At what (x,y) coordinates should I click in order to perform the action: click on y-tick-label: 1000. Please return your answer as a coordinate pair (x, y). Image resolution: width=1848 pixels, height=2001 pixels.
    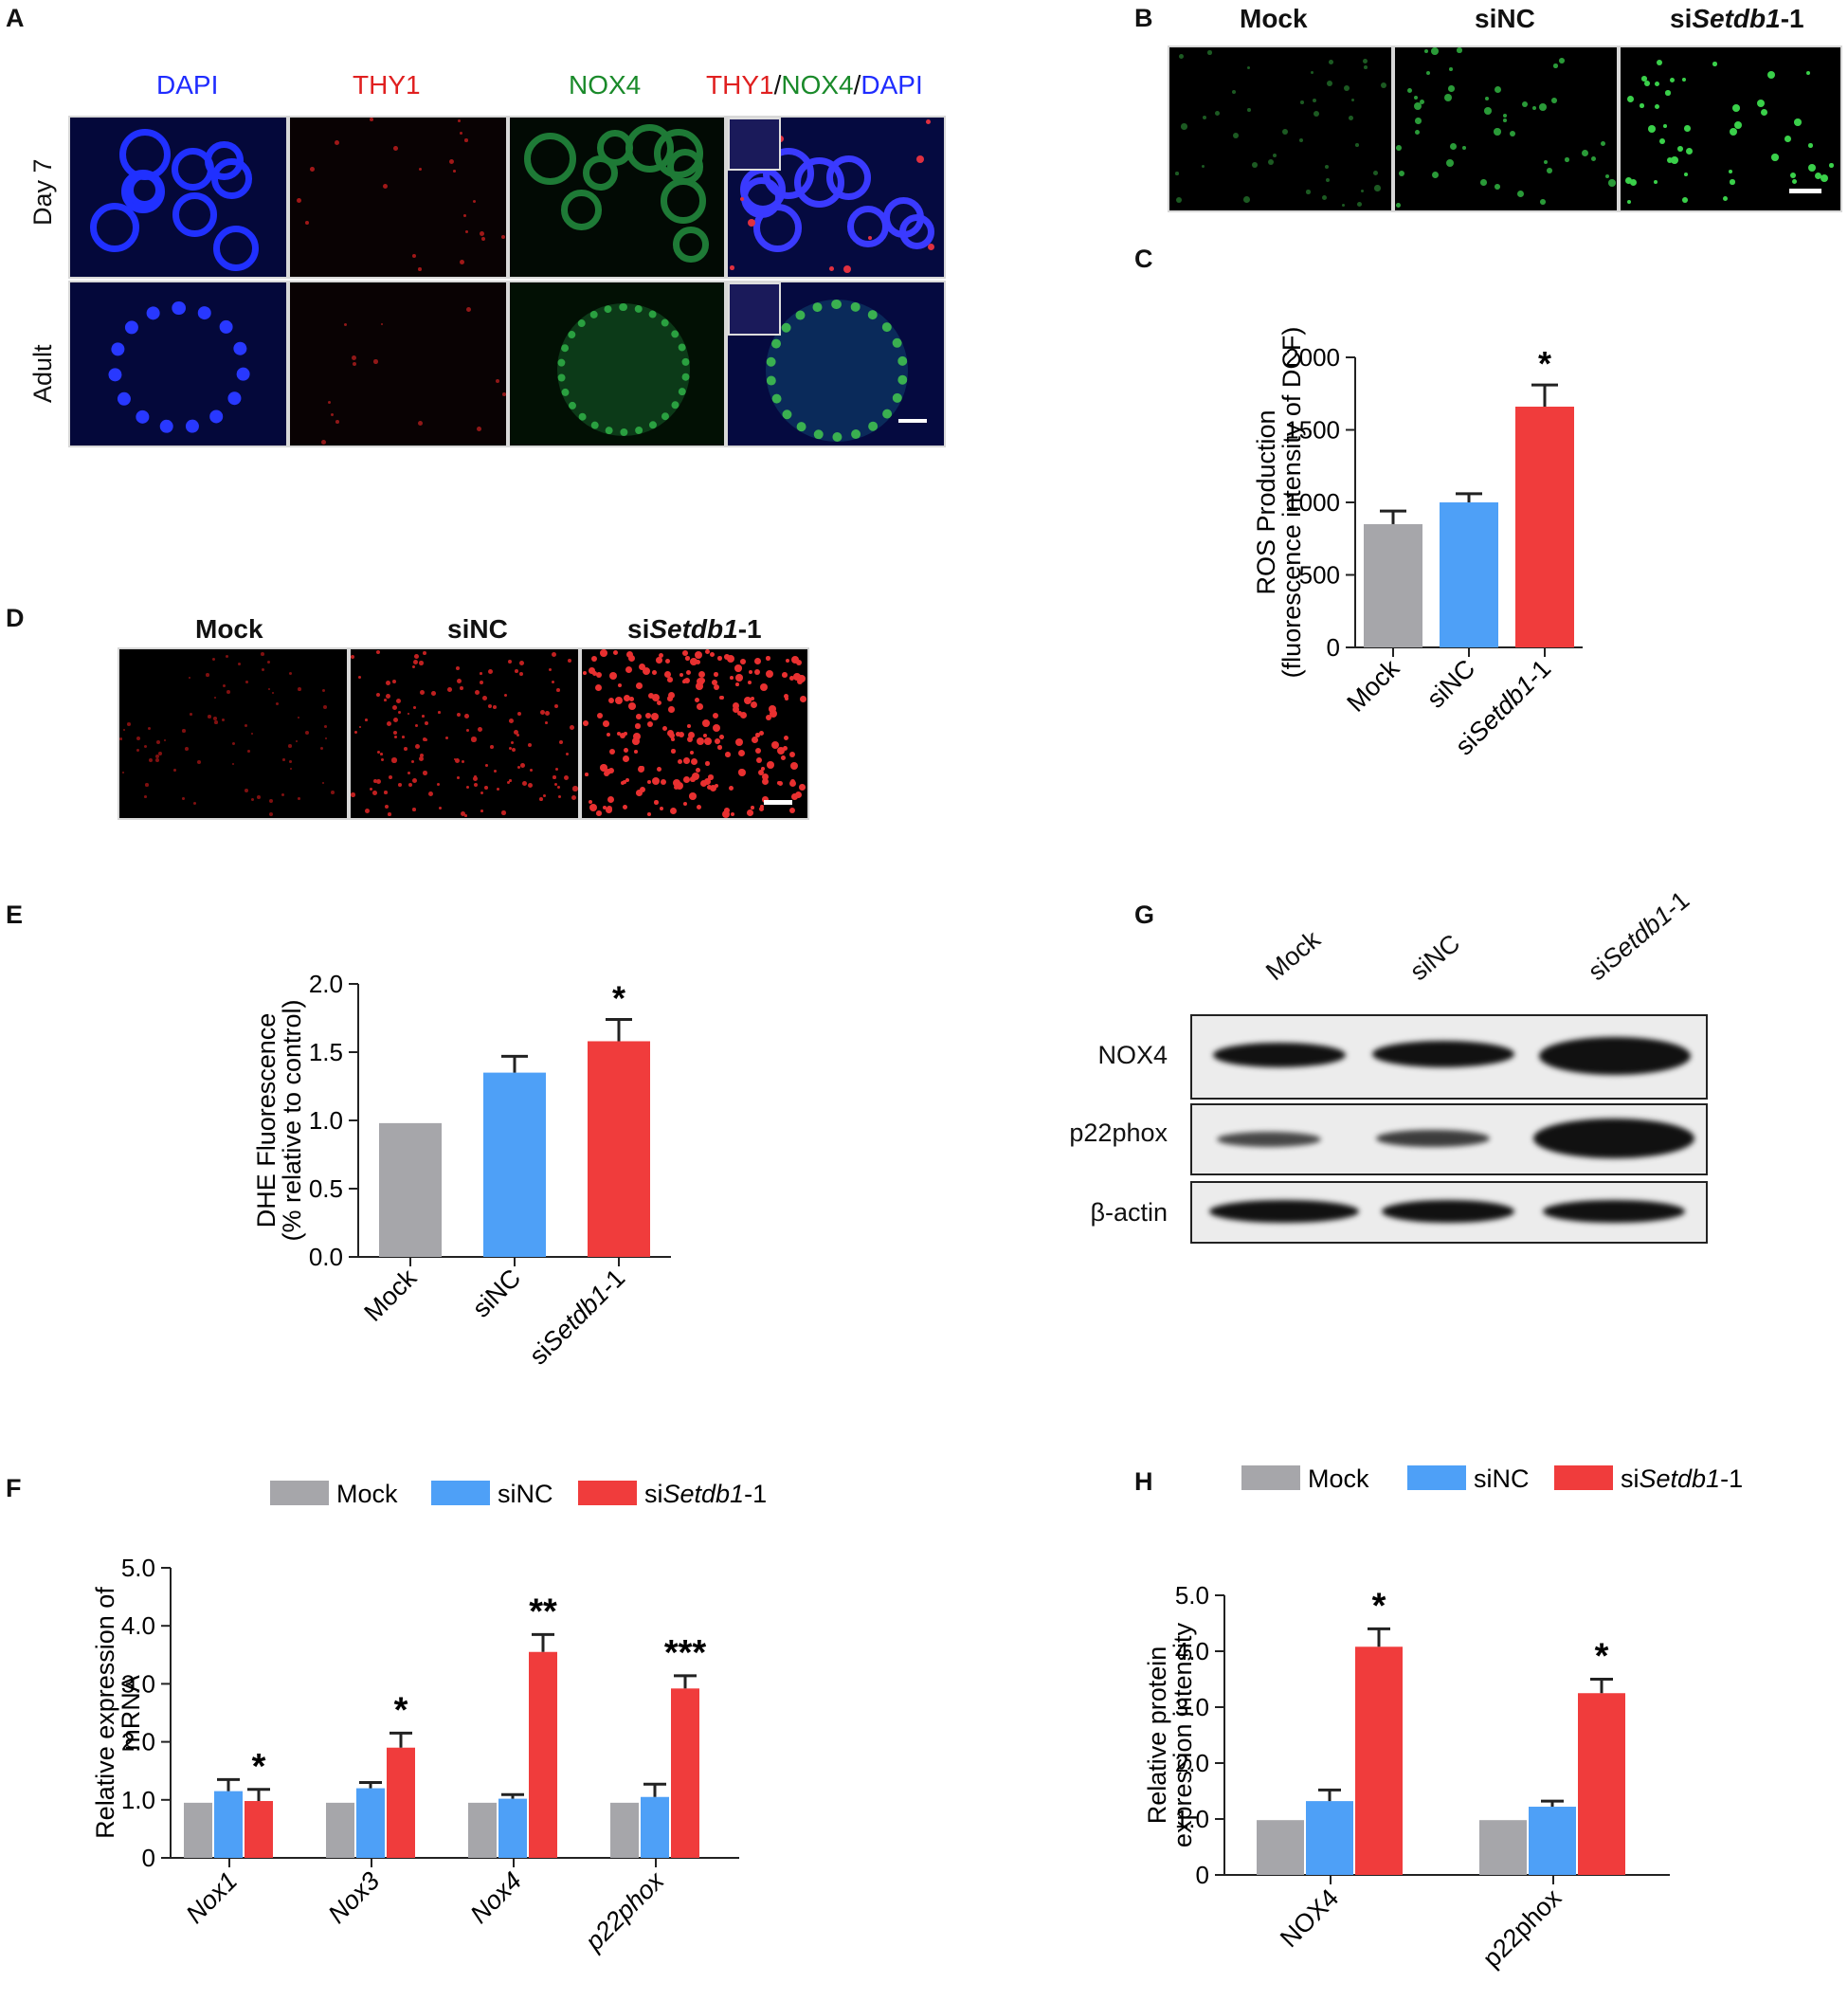
    Looking at the image, I should click on (1313, 503).